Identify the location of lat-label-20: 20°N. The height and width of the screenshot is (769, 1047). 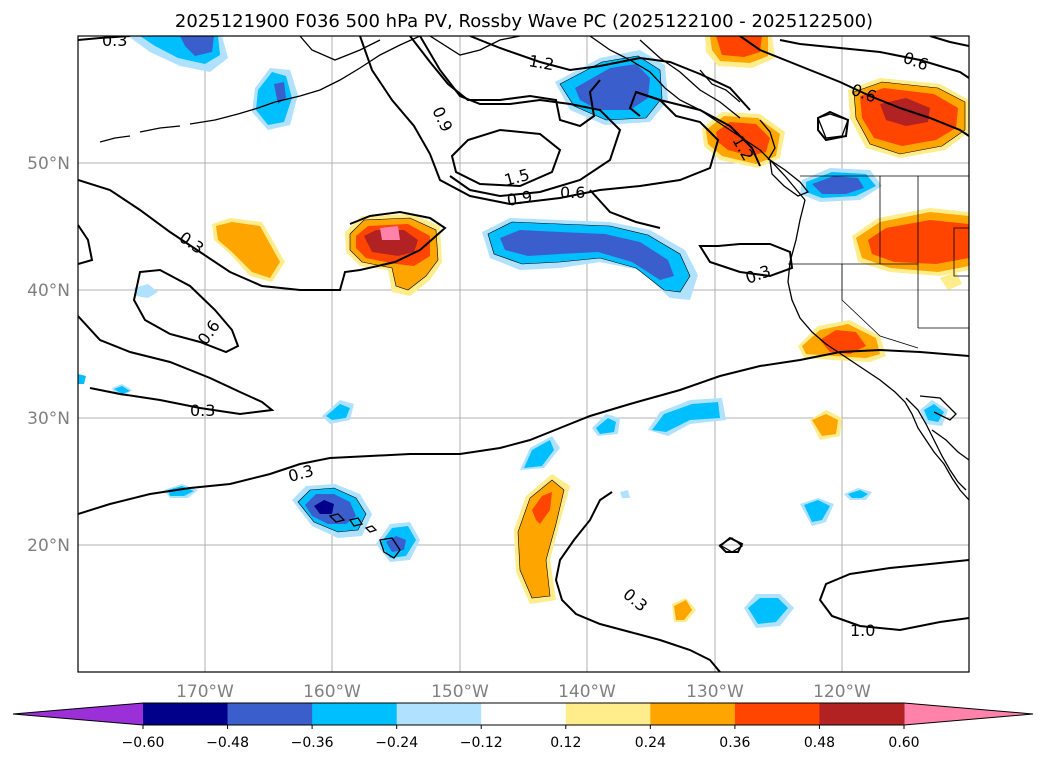
(48, 546).